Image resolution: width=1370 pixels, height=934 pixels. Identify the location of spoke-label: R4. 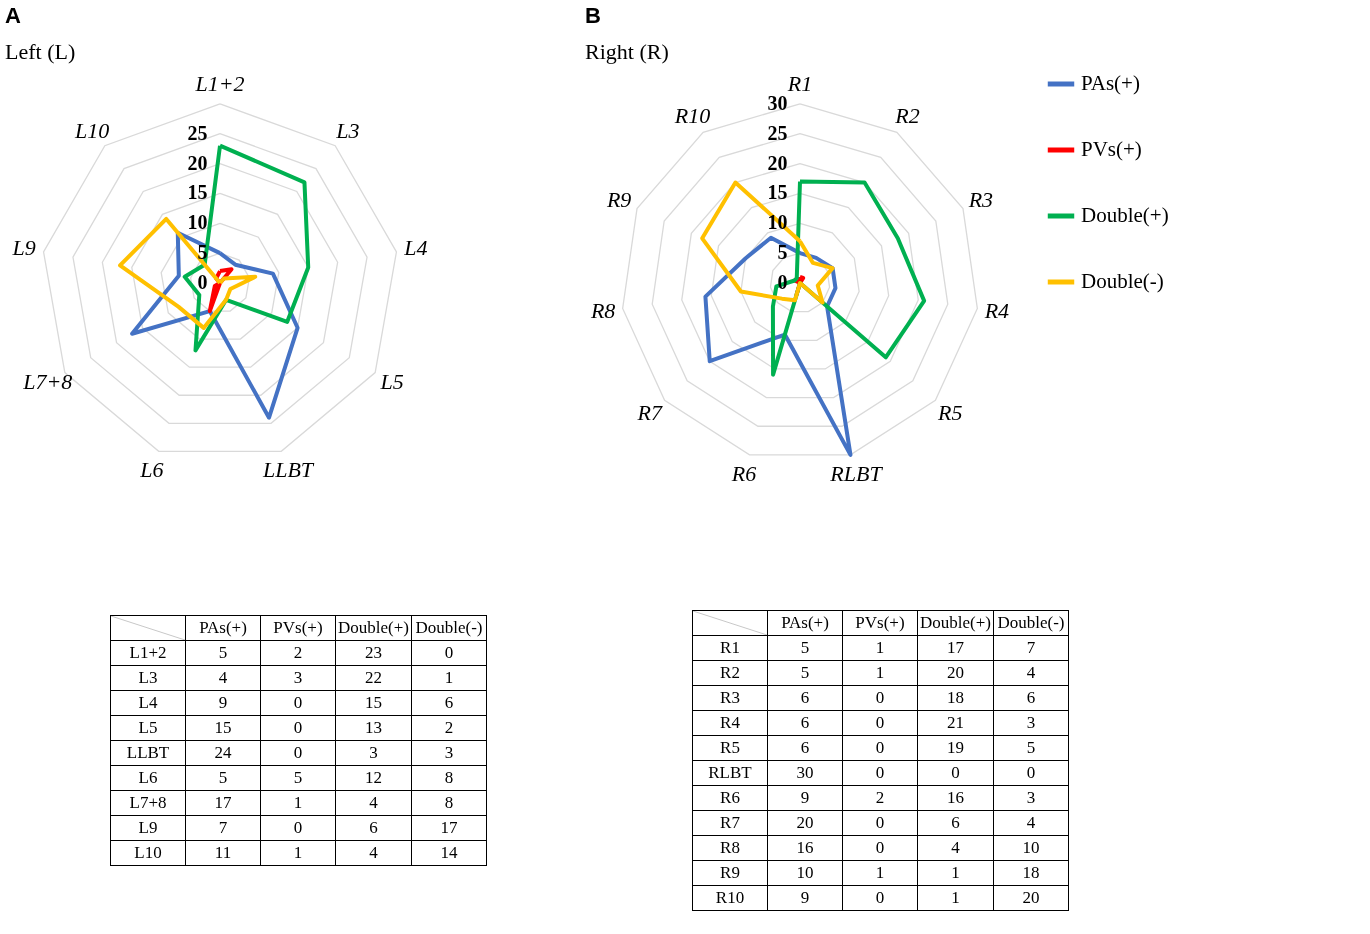
(996, 311).